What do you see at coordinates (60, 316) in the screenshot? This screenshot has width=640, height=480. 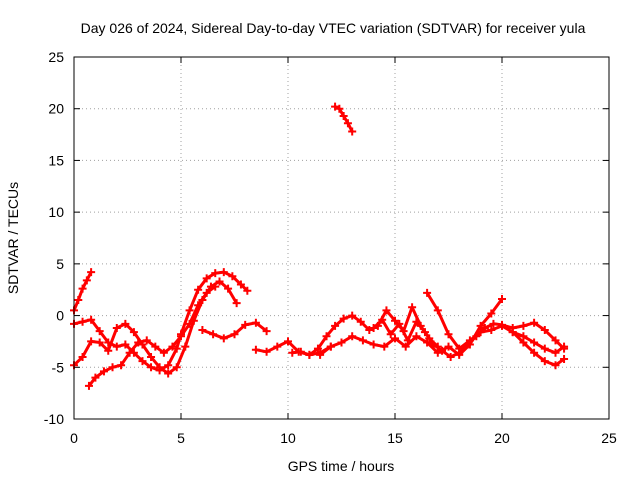 I see `y-tick-label: 0` at bounding box center [60, 316].